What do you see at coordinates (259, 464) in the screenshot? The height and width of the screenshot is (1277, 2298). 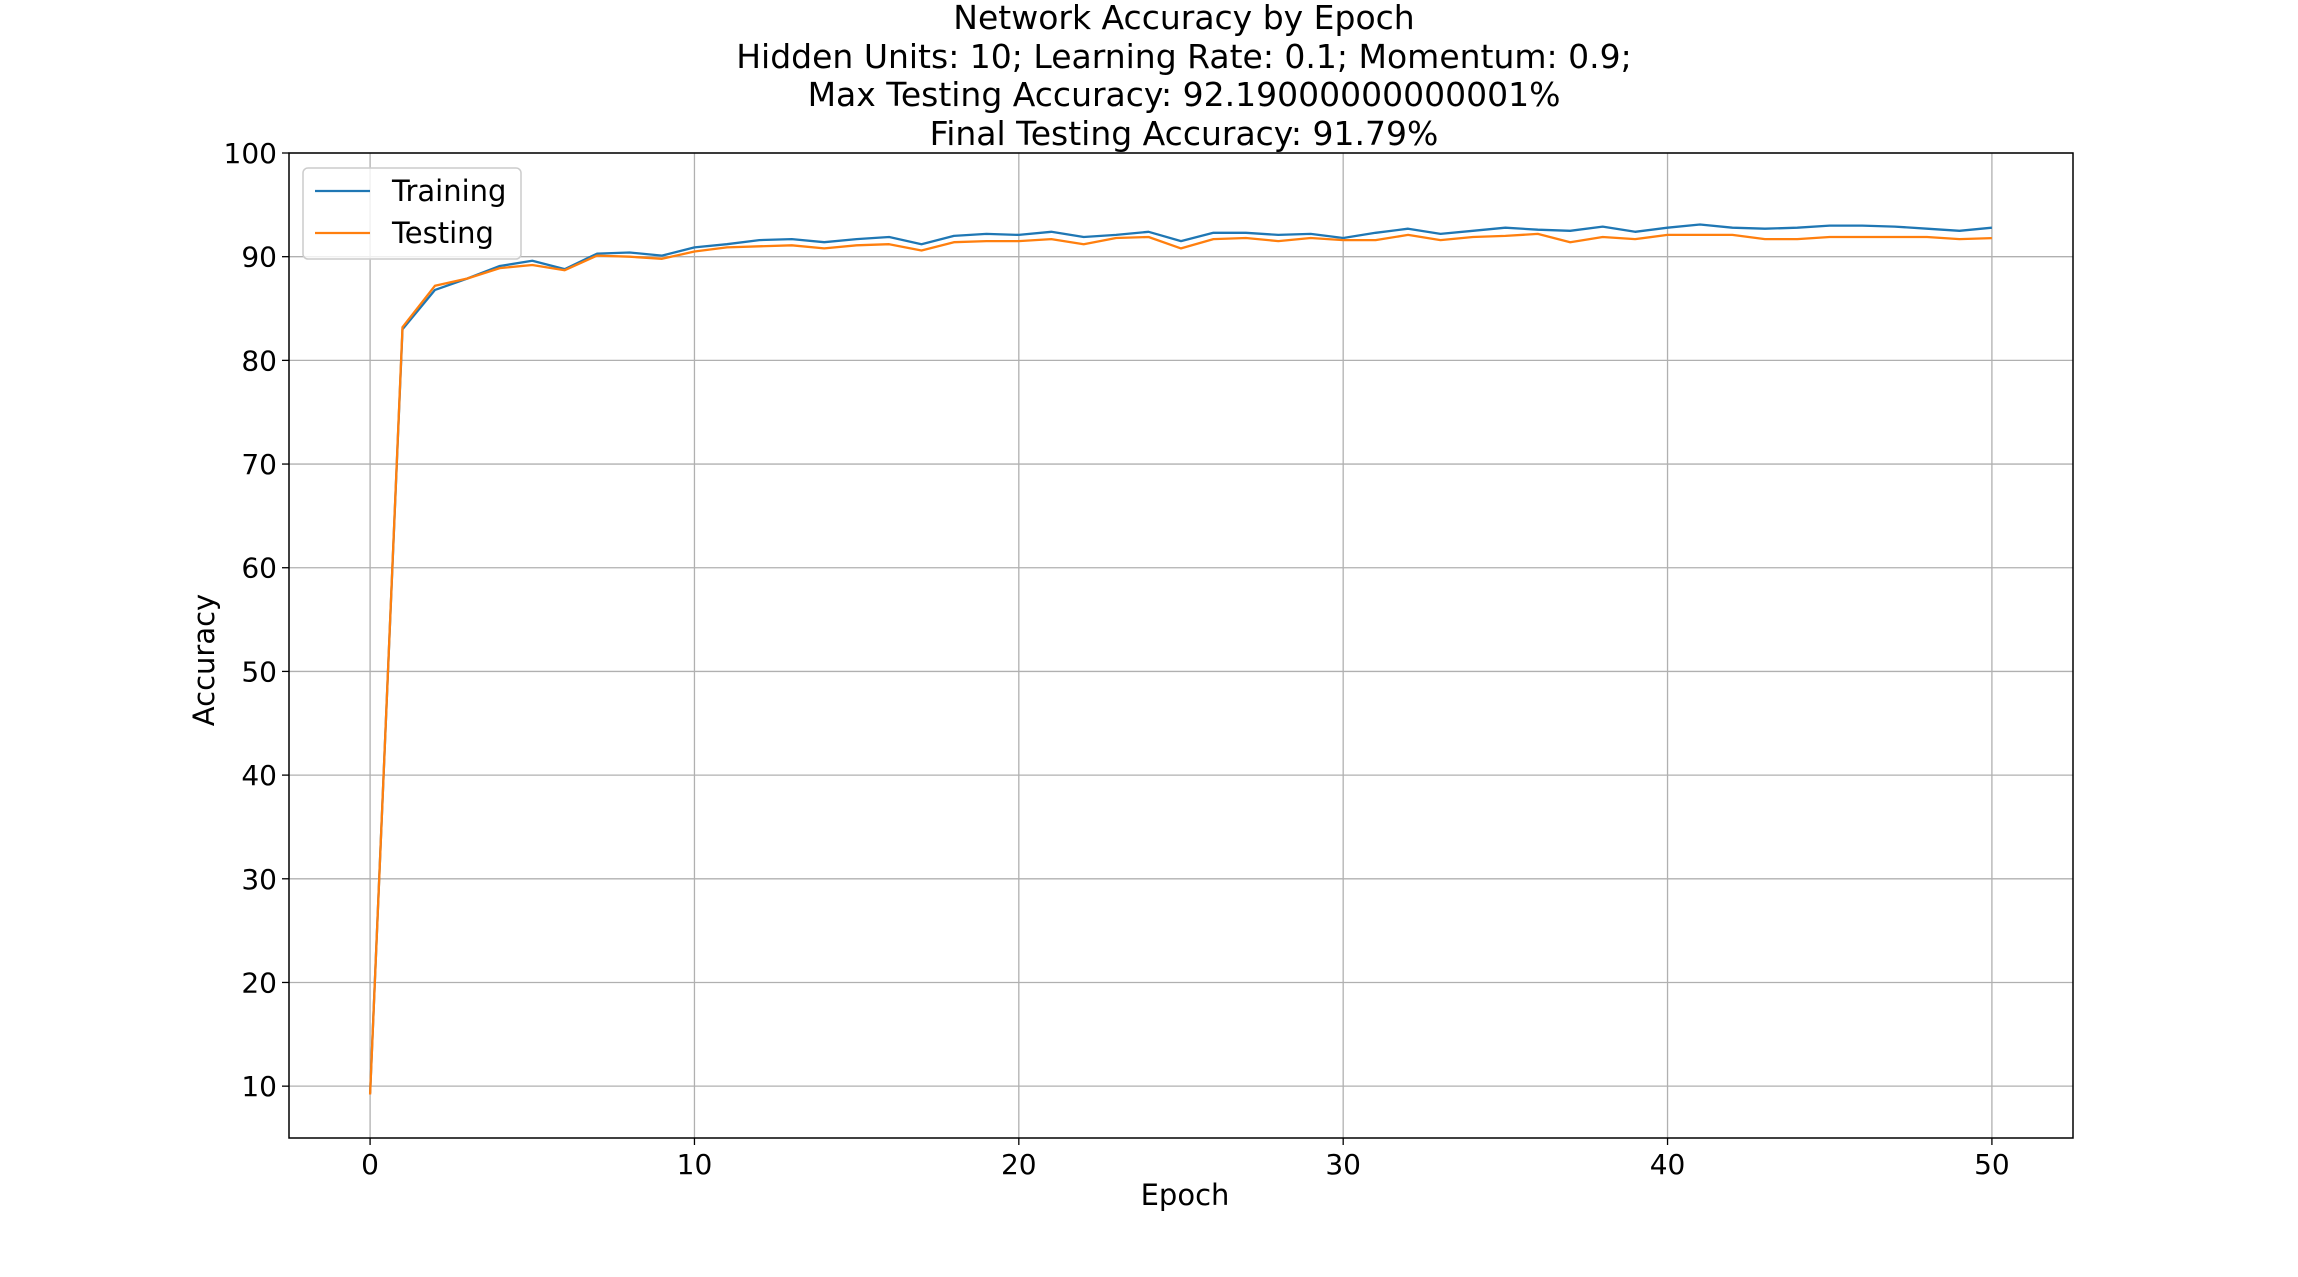 I see `y-tick-label-70: 70` at bounding box center [259, 464].